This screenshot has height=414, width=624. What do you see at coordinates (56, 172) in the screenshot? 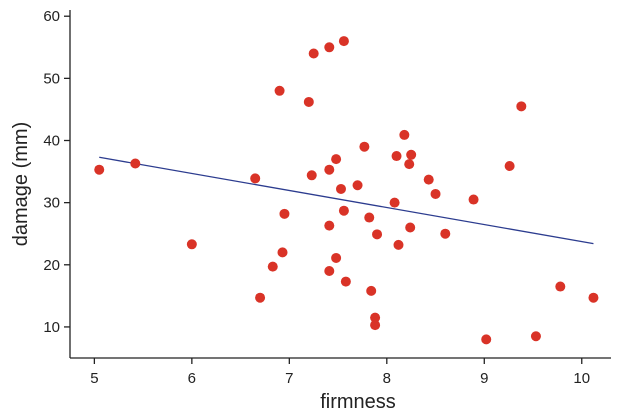
I see `y-ticks: 10 20 30 40 50 60` at bounding box center [56, 172].